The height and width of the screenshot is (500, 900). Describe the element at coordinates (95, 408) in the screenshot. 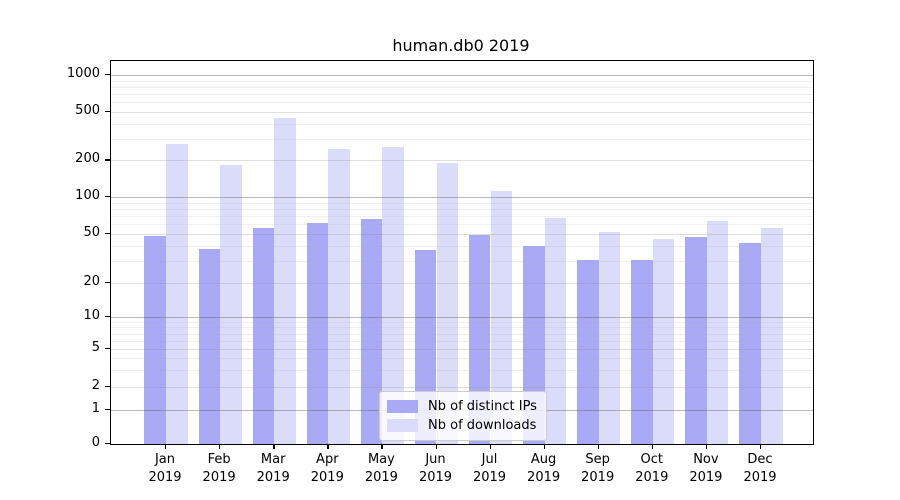

I see `y-tick-label-1: 1` at that location.